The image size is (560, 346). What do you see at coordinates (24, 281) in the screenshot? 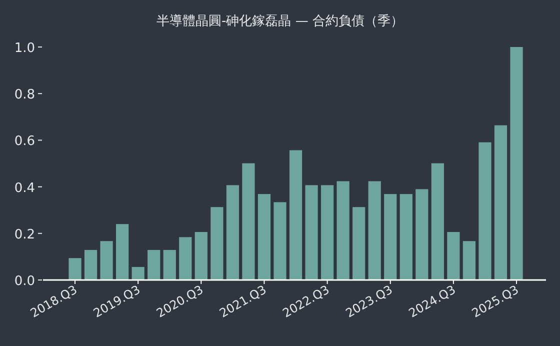
I see `y-tick-label: 0.0` at bounding box center [24, 281].